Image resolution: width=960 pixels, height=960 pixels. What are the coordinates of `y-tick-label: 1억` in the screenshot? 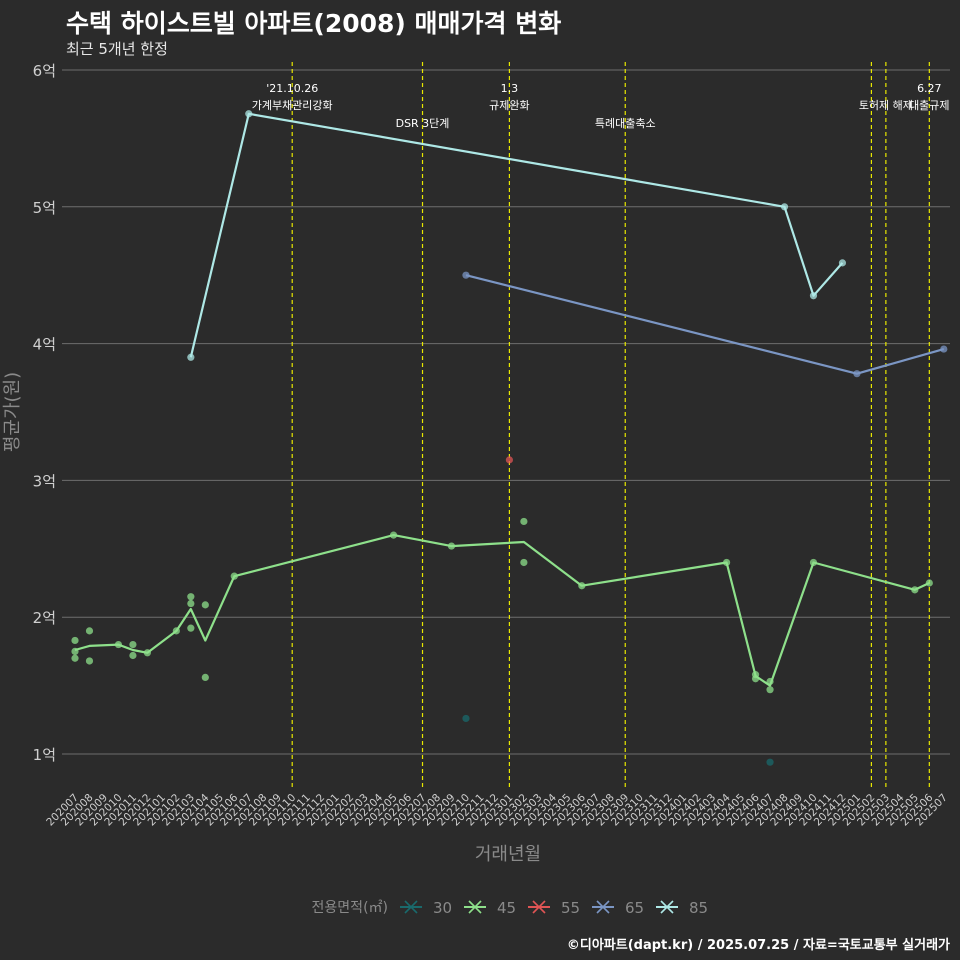 It's located at (44, 755).